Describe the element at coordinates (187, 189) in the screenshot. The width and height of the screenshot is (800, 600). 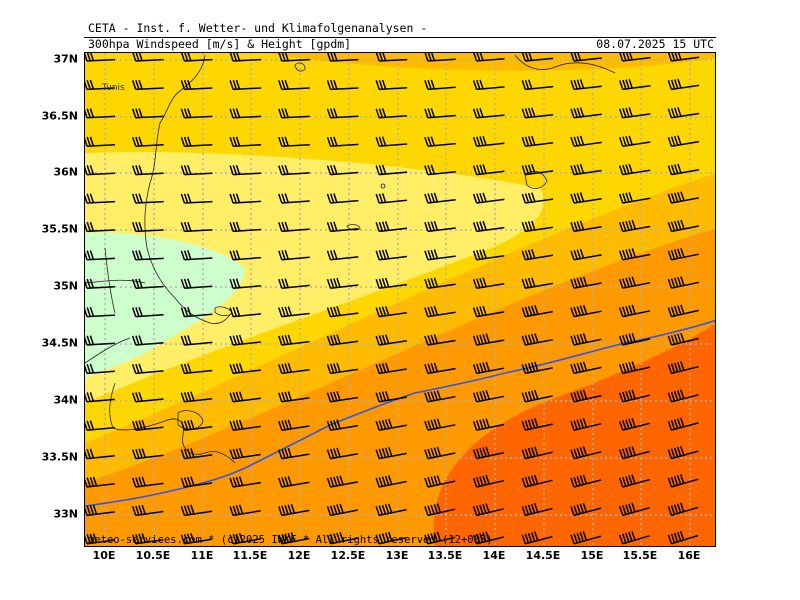
I see `coastline-main` at that location.